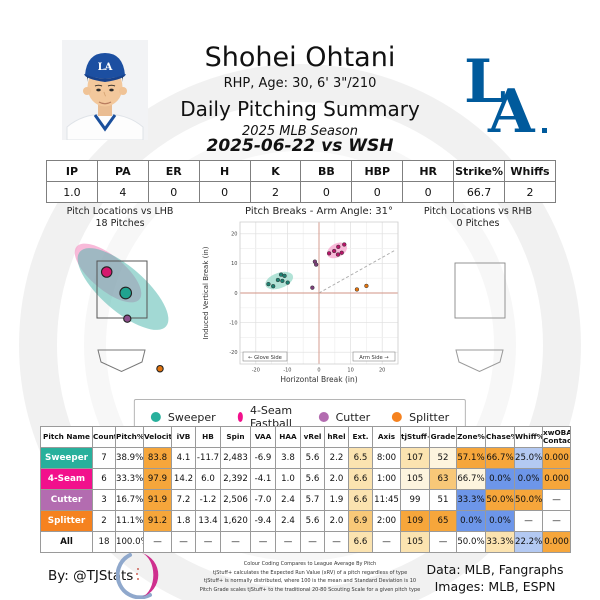 Image resolution: width=600 pixels, height=600 pixels. What do you see at coordinates (137, 576) in the screenshot?
I see `tjstats-logo` at bounding box center [137, 576].